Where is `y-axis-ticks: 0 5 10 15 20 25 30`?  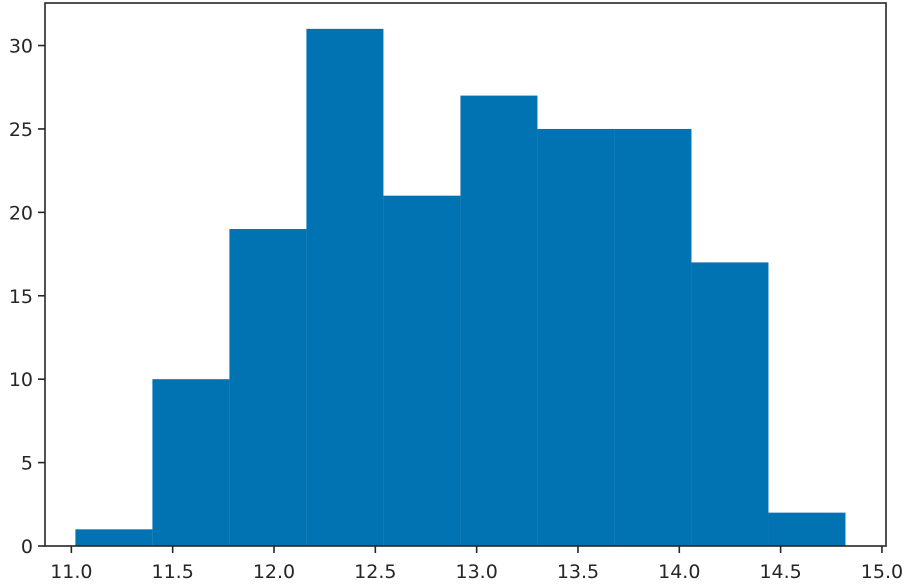 y-axis-ticks: 0 5 10 15 20 25 30 is located at coordinates (27, 297).